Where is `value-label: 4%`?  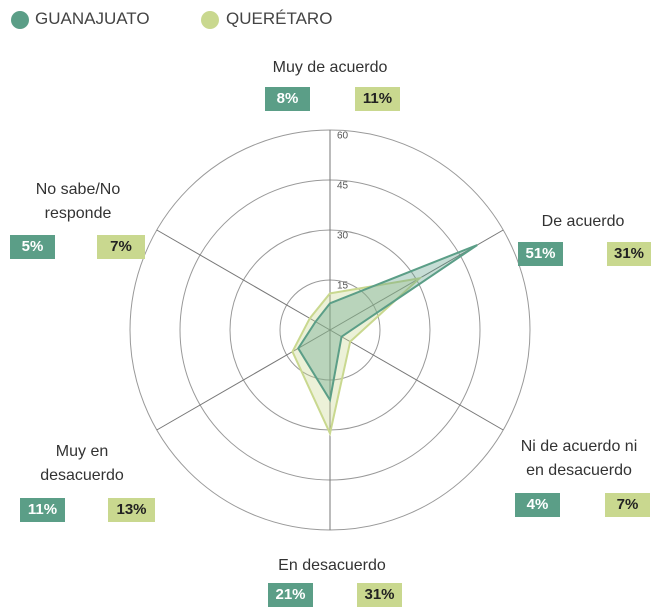
value-label: 4% is located at coordinates (537, 505).